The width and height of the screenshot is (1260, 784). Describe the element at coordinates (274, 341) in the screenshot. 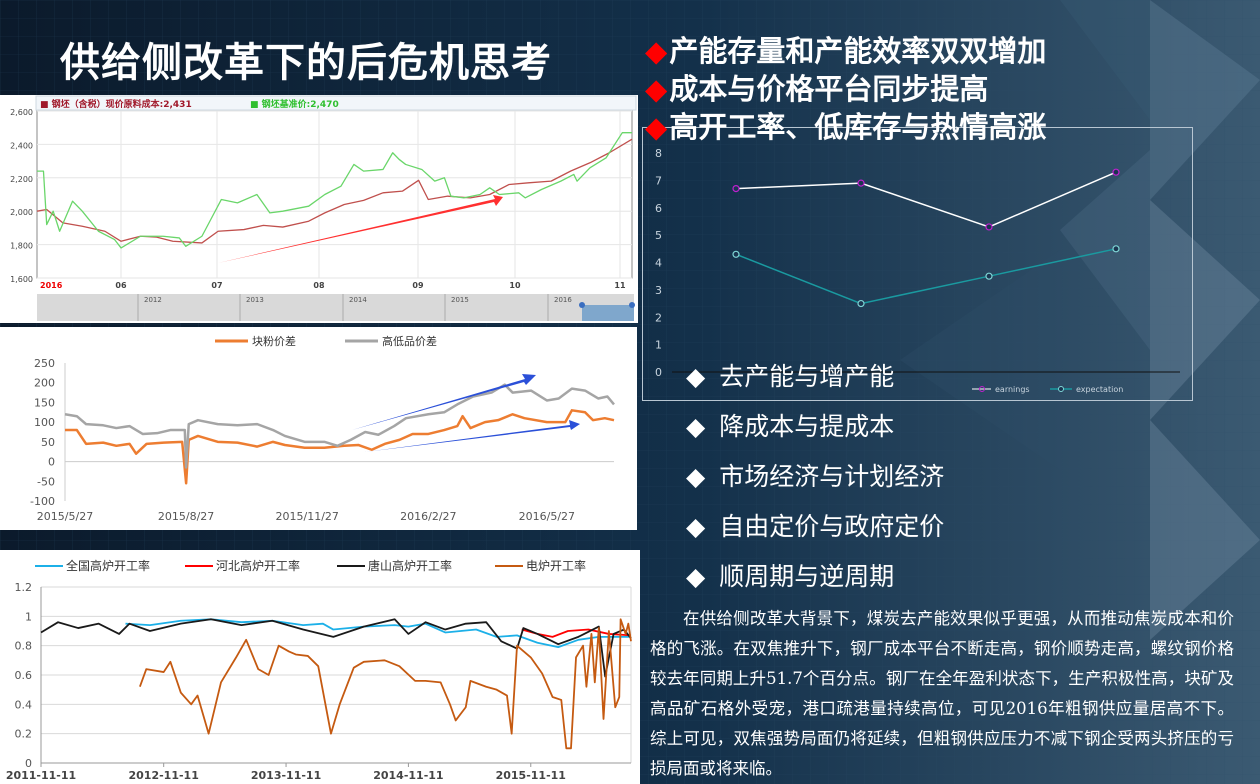

I see `legend-label: 块粉价差` at that location.